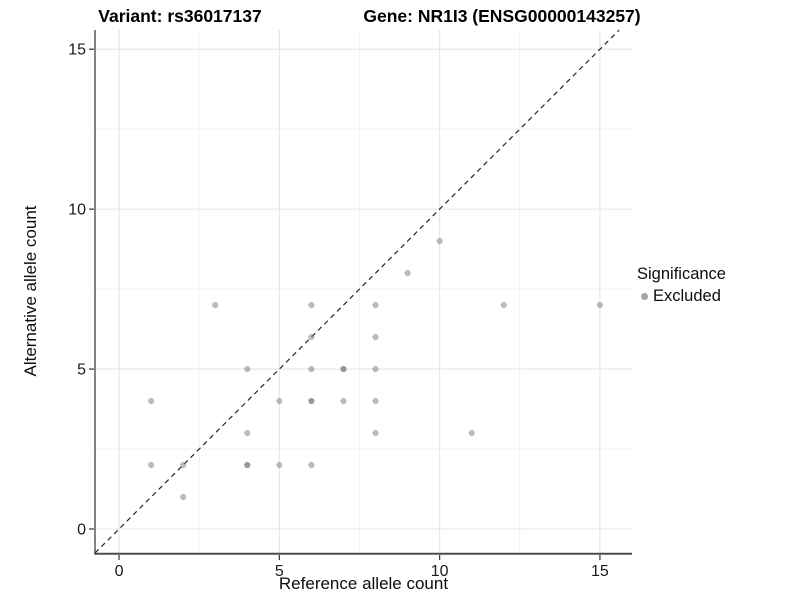 This screenshot has height=600, width=800. What do you see at coordinates (77, 50) in the screenshot?
I see `y-tick-label: 15` at bounding box center [77, 50].